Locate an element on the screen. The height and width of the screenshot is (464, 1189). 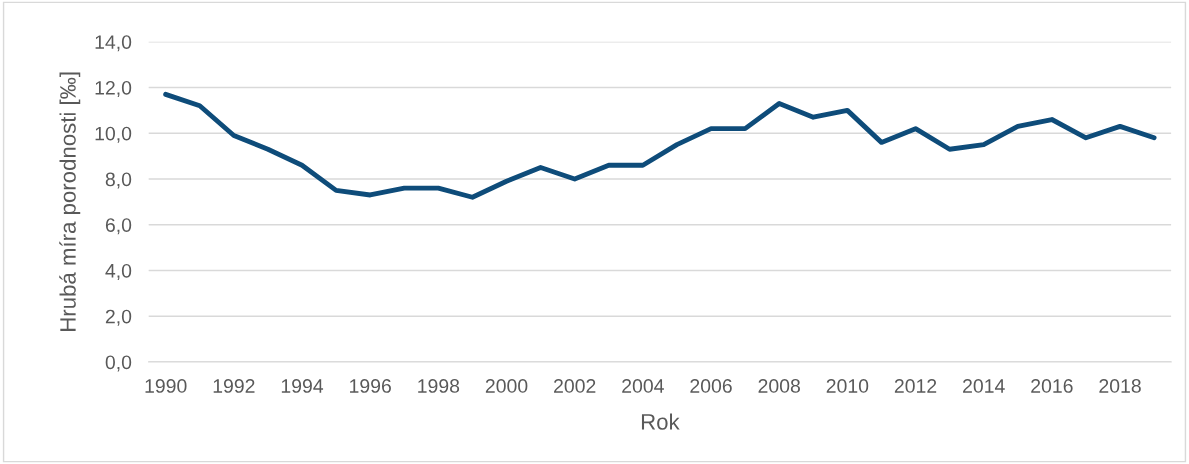
y-tick-label: 10,0 is located at coordinates (113, 134).